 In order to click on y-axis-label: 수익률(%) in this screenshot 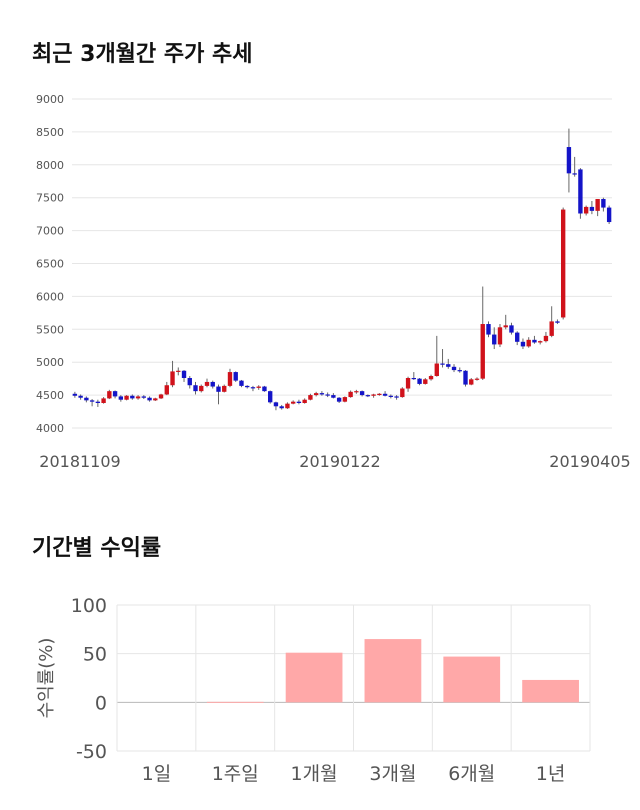, I will do `click(46, 678)`.